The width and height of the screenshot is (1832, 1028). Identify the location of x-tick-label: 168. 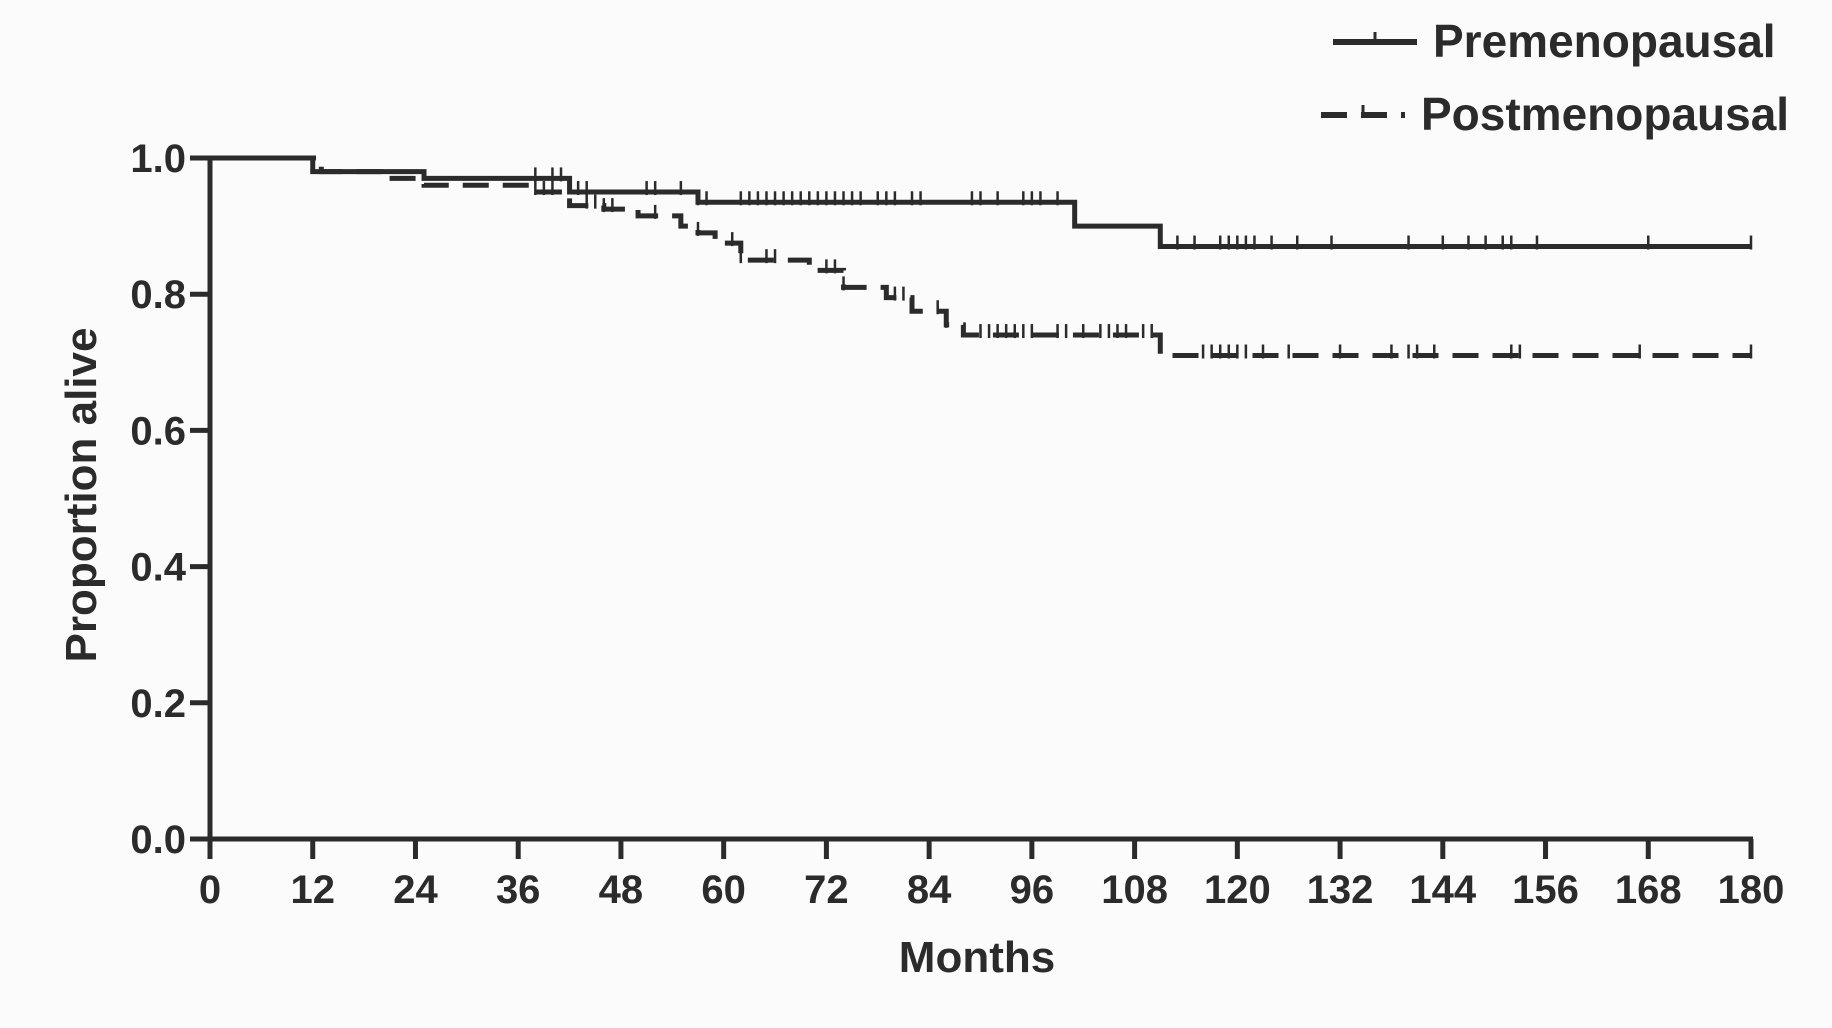
(1648, 890).